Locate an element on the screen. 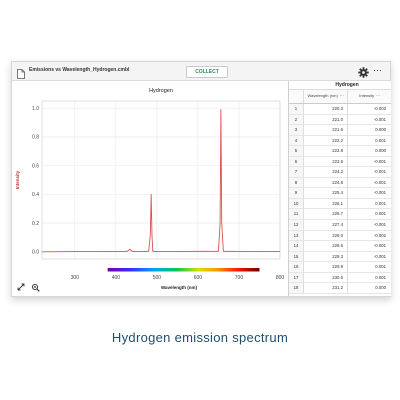  table-row: 2 221.0 -0.001 is located at coordinates (340, 120).